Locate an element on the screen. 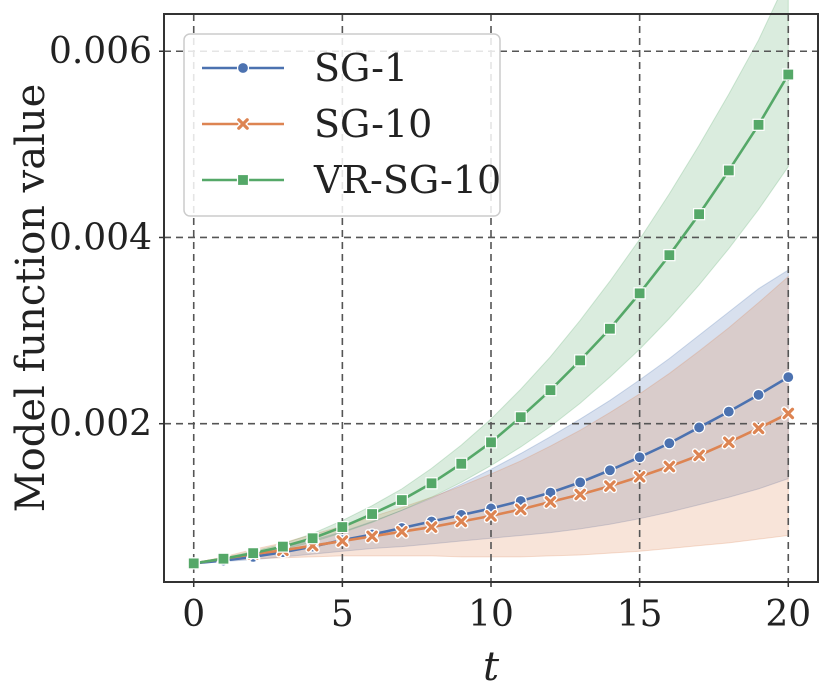 This screenshot has width=831, height=697. legend: SG-1 SG-10 VR-SG-10 is located at coordinates (342, 125).